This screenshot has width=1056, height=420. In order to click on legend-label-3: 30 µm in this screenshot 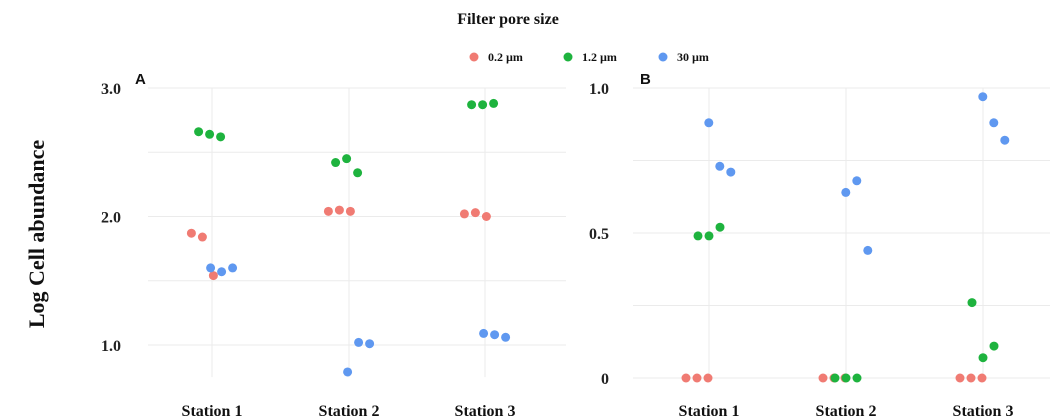, I will do `click(693, 57)`.